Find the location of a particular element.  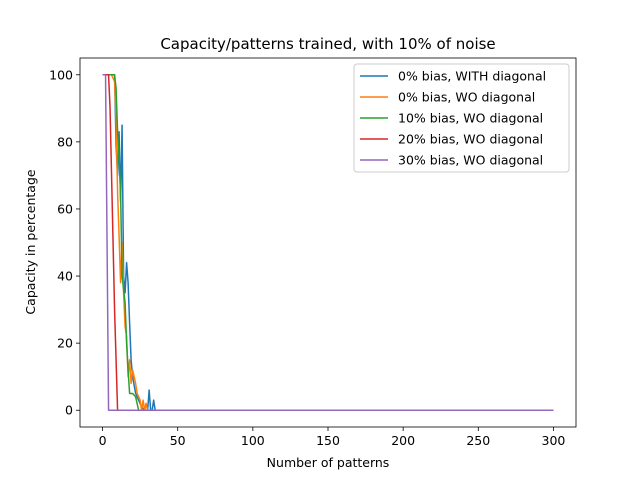

x-tick-label: 0 is located at coordinates (103, 440).